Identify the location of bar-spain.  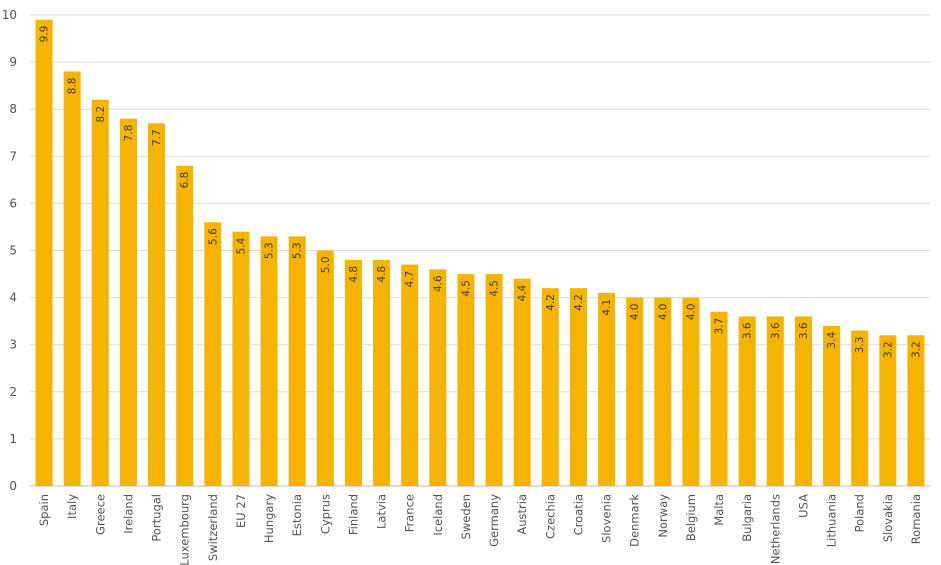
(44, 253).